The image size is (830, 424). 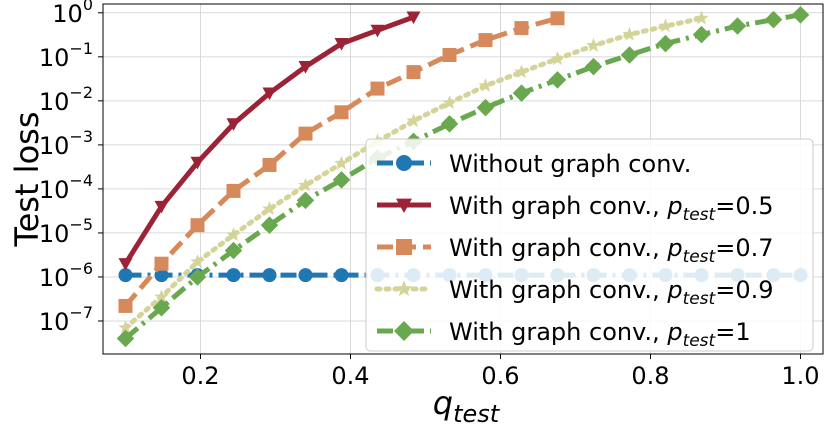 I want to click on x-axis-title: qtest, so click(x=467, y=404).